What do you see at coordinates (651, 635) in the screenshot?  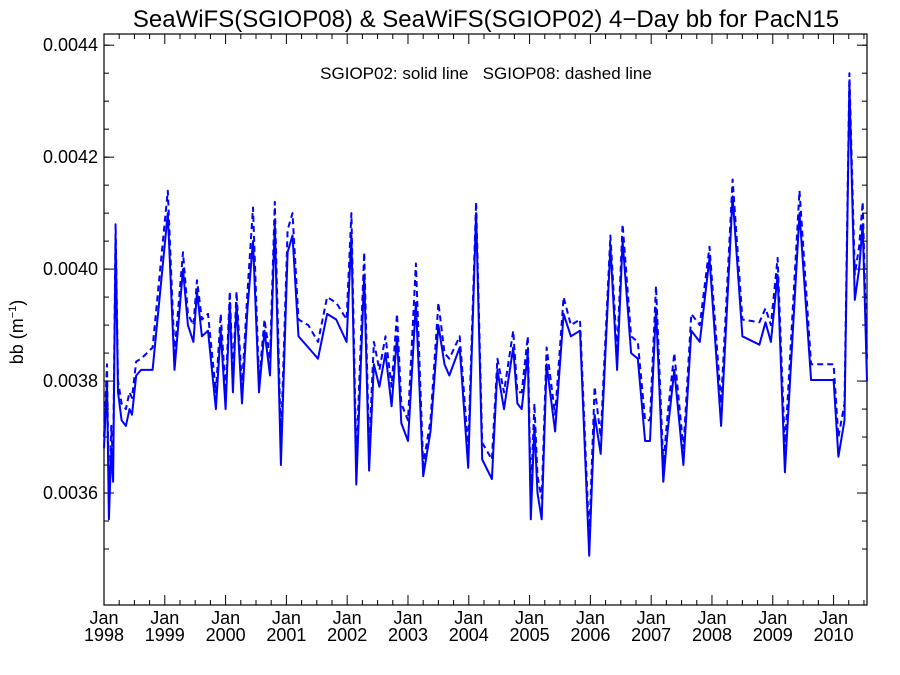 I see `x-tick-year: 2007` at bounding box center [651, 635].